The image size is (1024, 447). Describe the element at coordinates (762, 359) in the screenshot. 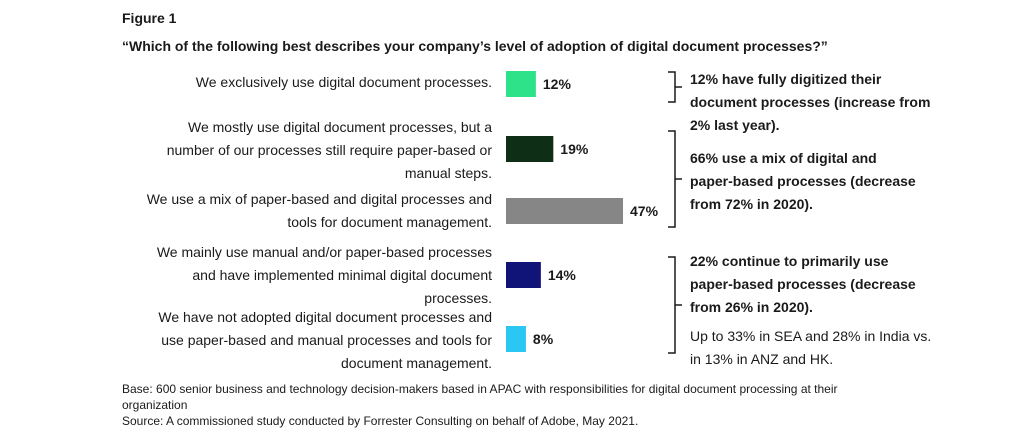

I see `callout-line: in 13% in ANZ and HK.` at that location.